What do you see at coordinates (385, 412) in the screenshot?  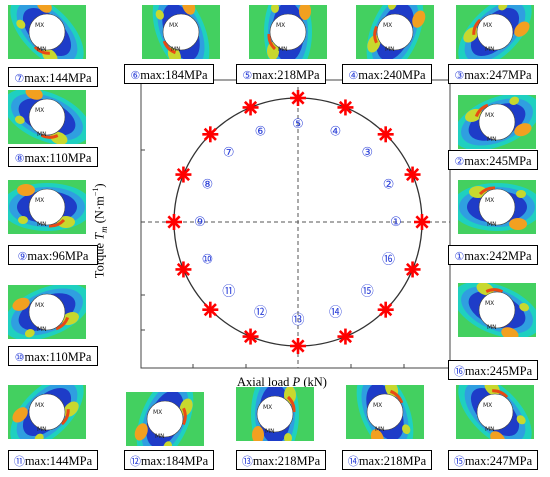 I see `contour-thumbnail-14: MX MN` at bounding box center [385, 412].